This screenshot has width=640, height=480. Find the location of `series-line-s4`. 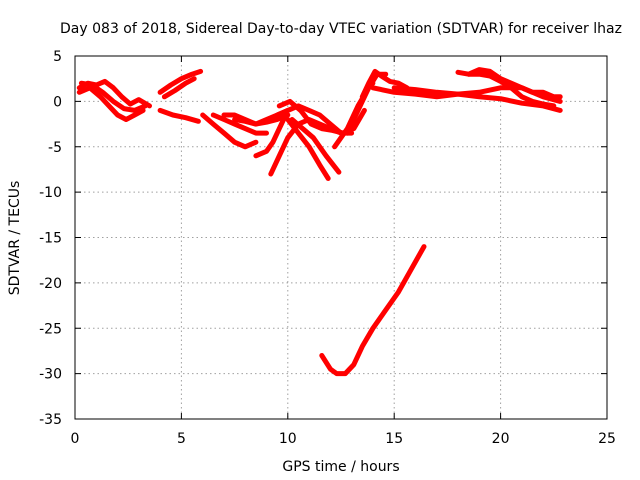

series-line-s4 is located at coordinates (180, 81).